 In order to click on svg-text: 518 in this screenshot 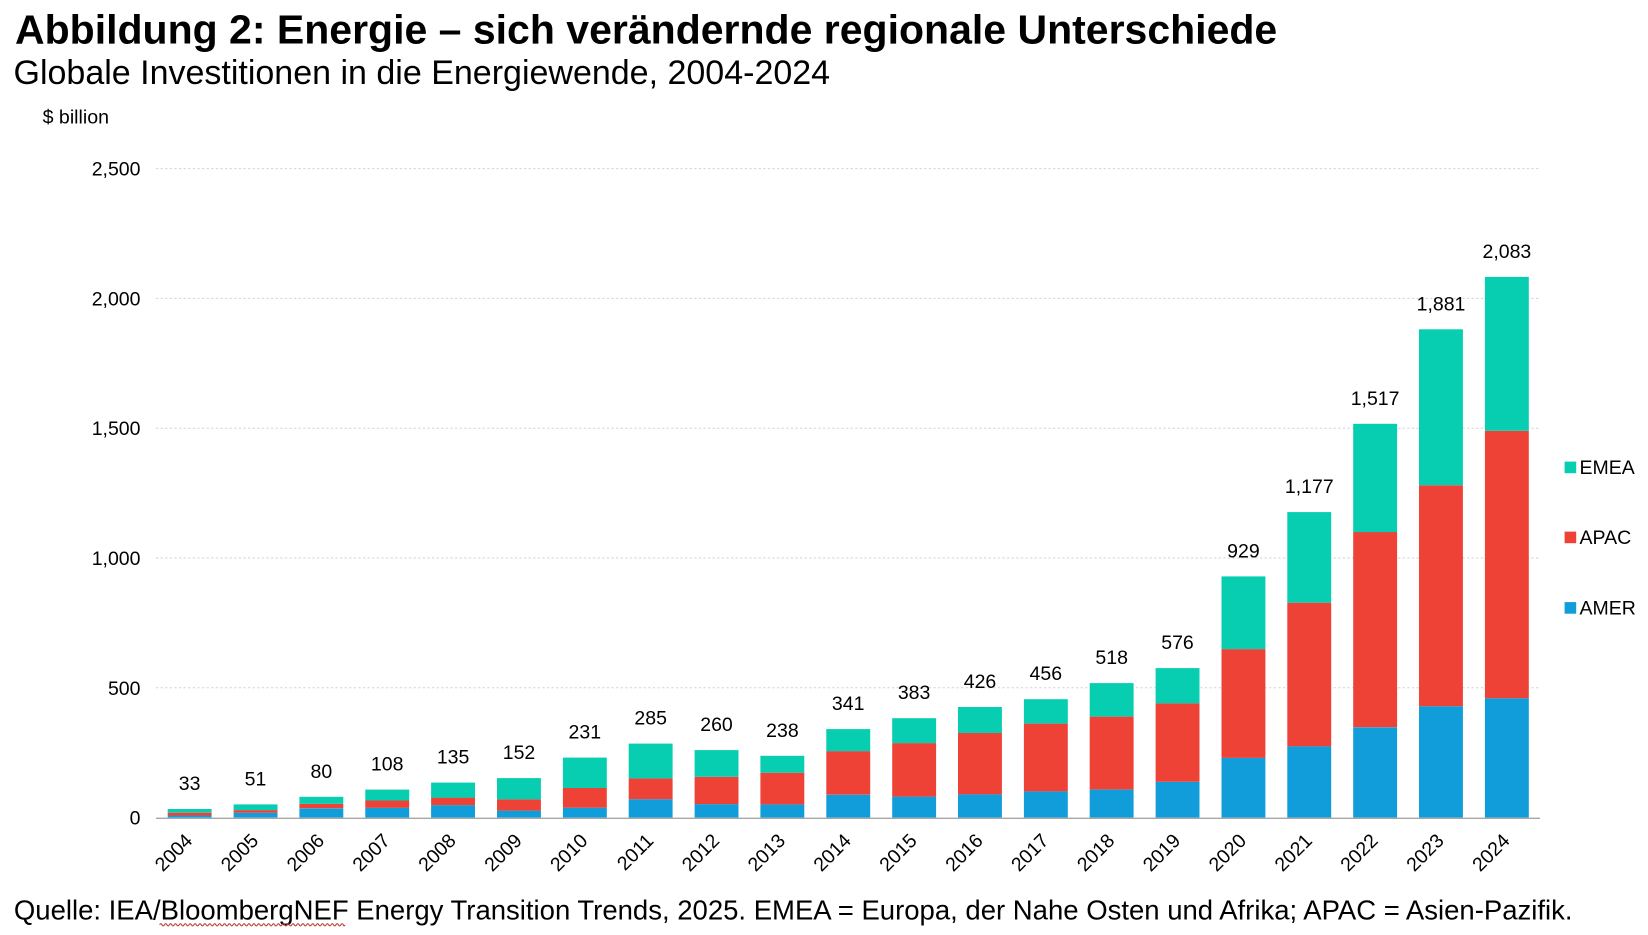, I will do `click(1111, 658)`.